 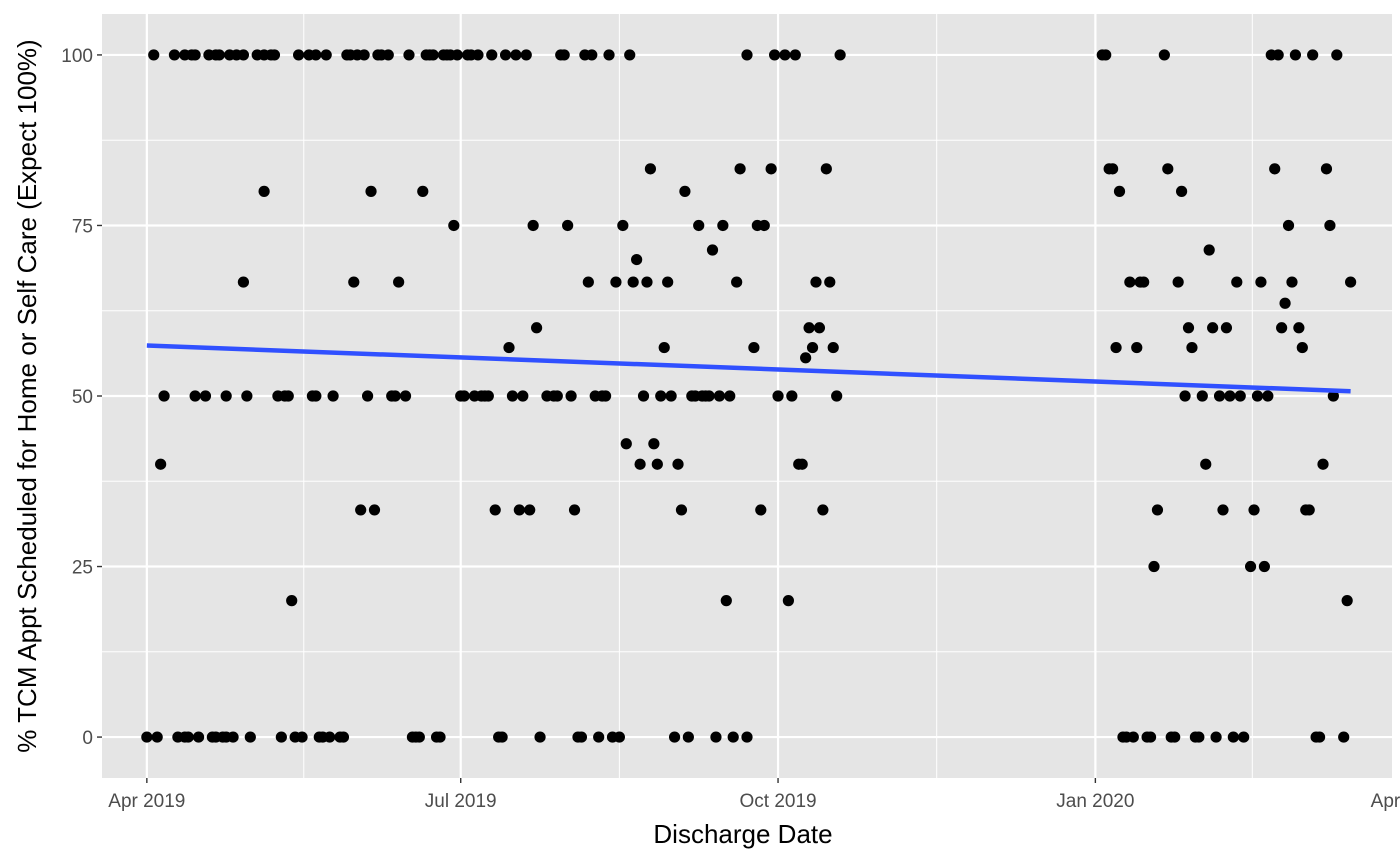 I want to click on x-tick-label: Apr 2019, so click(x=146, y=801).